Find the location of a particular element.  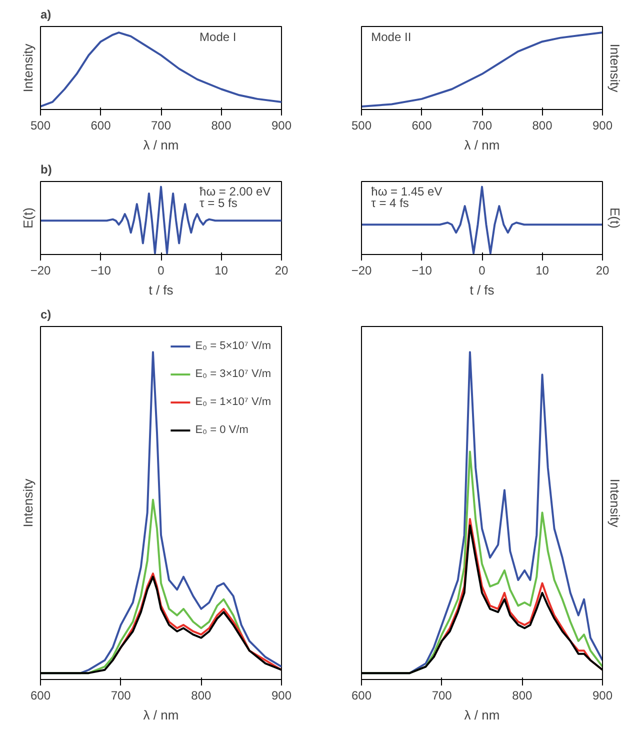

chart-title: c) is located at coordinates (46, 315).